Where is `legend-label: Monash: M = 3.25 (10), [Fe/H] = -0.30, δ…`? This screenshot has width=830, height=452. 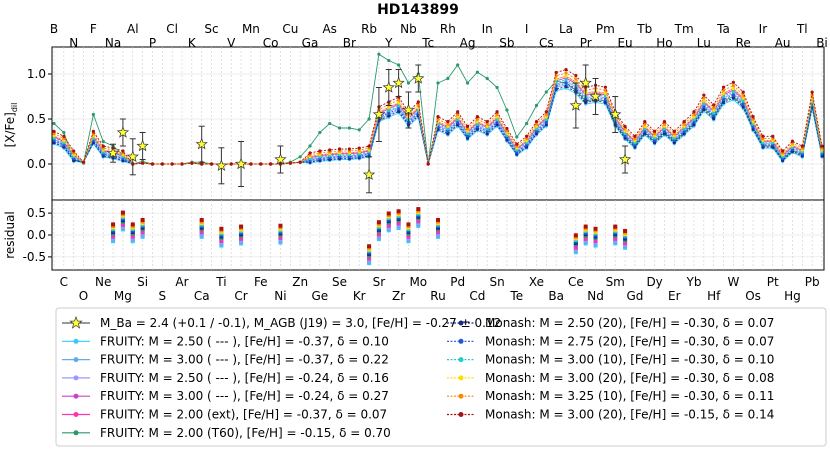
legend-label: Monash: M = 3.25 (10), [Fe/H] = -0.30, δ… is located at coordinates (629, 396).